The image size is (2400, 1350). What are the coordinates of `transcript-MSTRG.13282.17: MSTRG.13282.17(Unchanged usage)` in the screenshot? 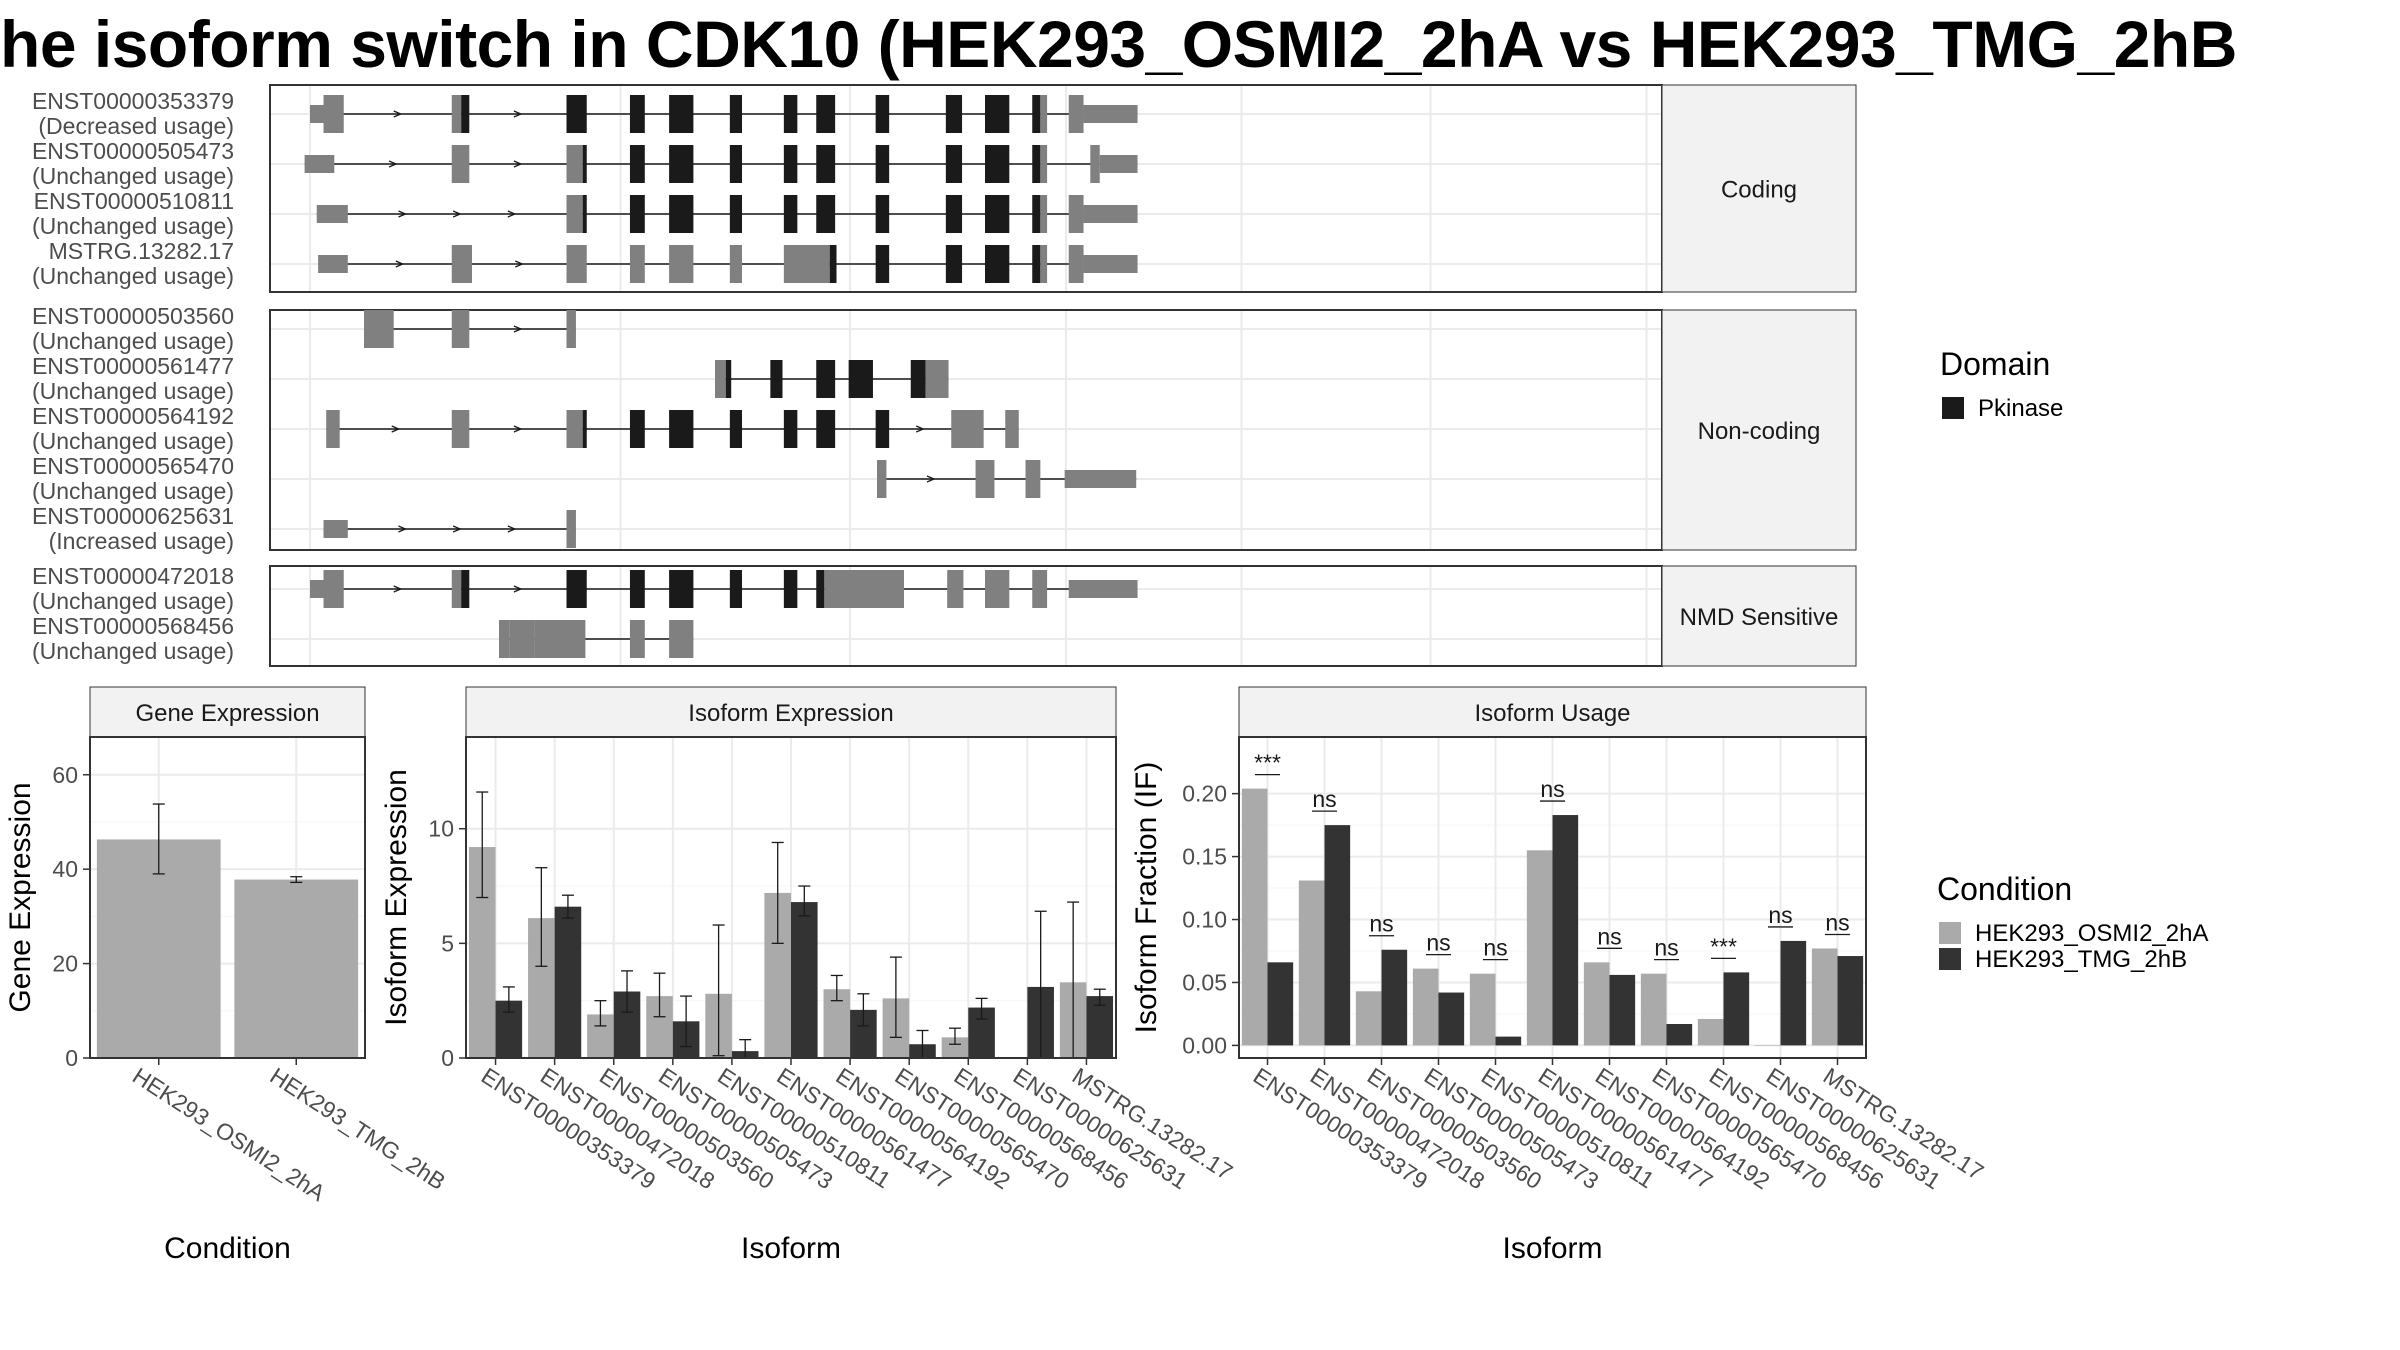 It's located at (585, 263).